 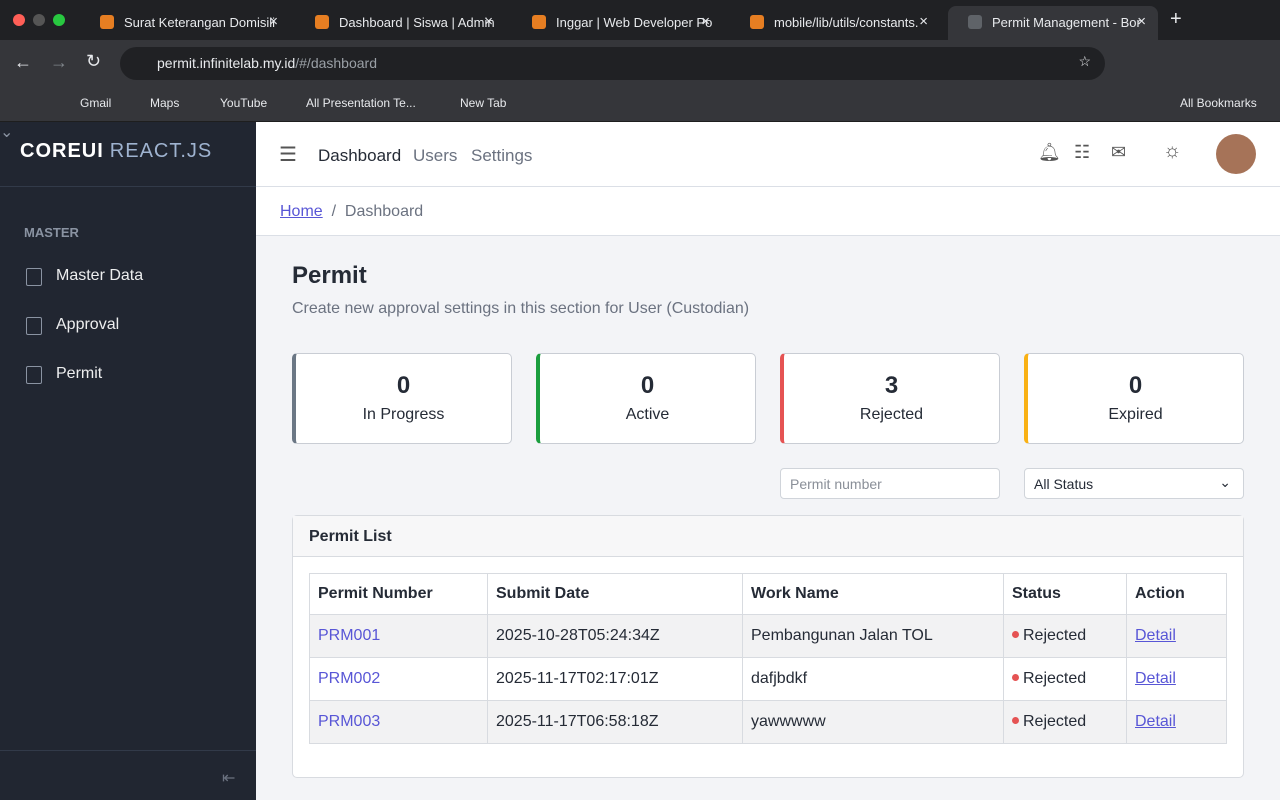 I want to click on stat-card: 0 Expired, so click(x=1134, y=398).